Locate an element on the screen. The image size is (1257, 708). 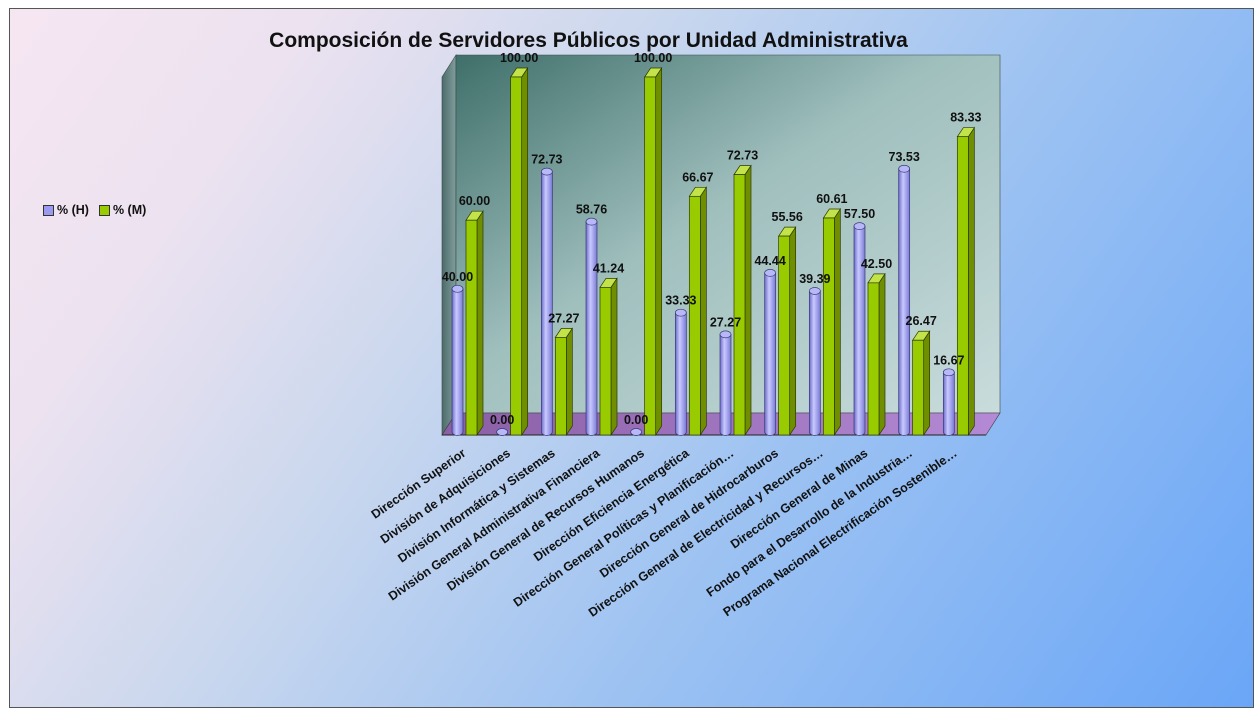
value-label-h-6: 27.27 is located at coordinates (725, 322).